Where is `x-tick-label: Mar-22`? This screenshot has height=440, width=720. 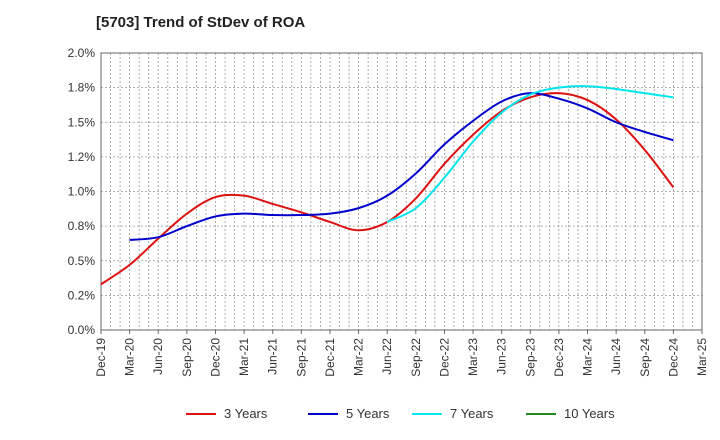 x-tick-label: Mar-22 is located at coordinates (359, 357).